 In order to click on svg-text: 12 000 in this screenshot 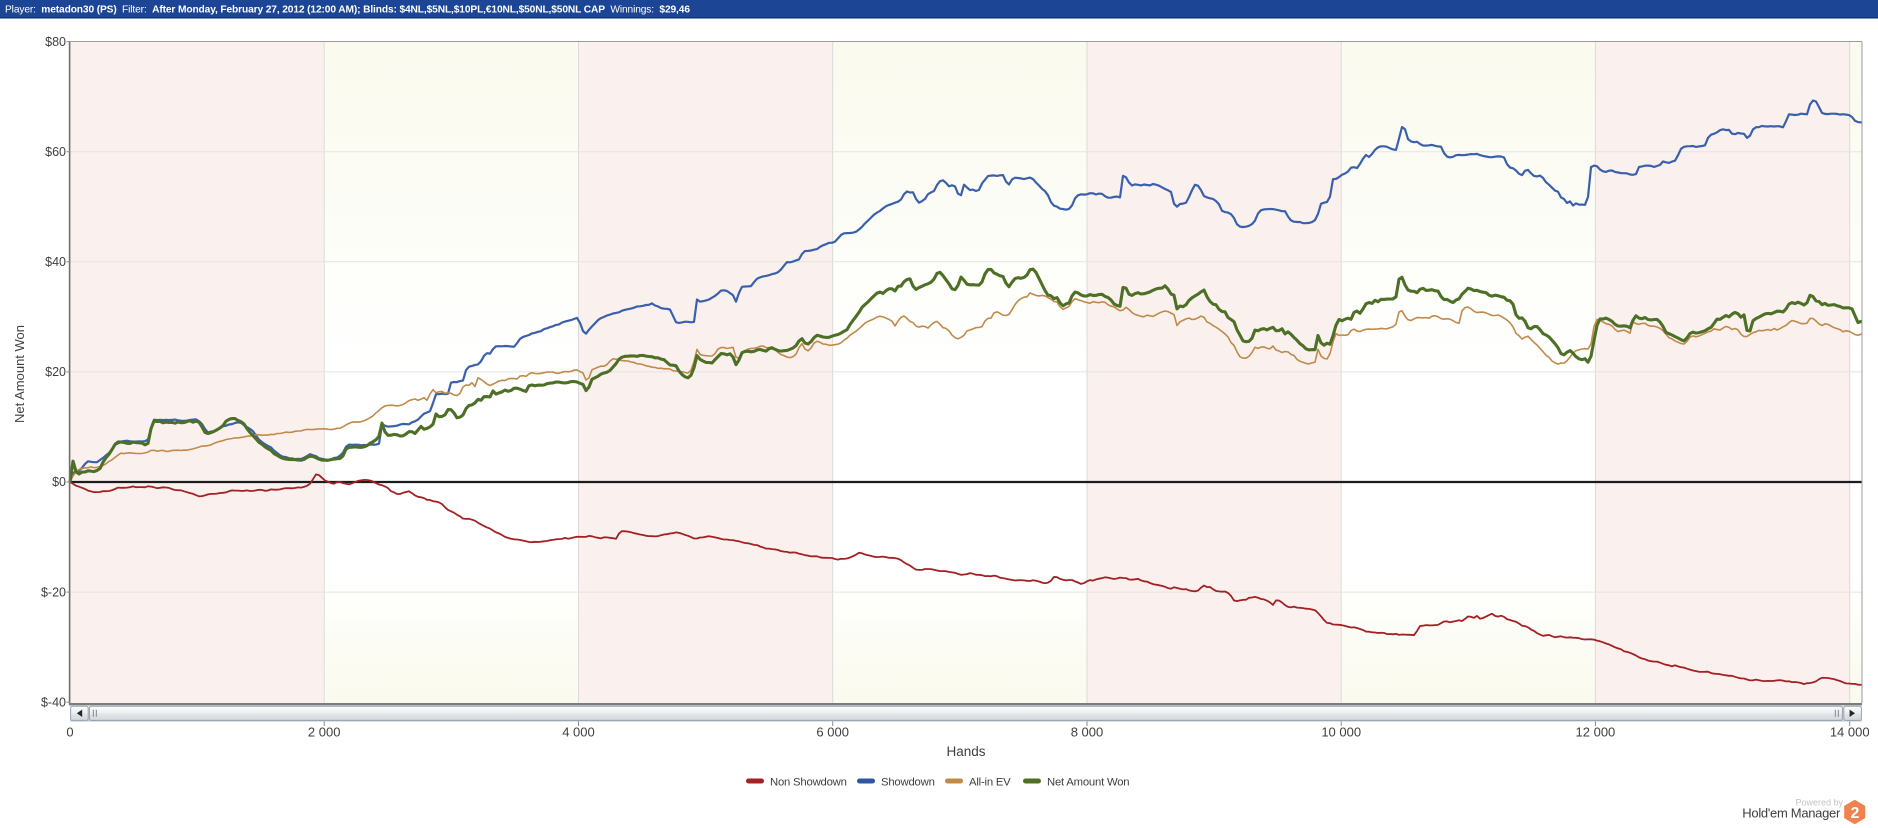, I will do `click(1596, 732)`.